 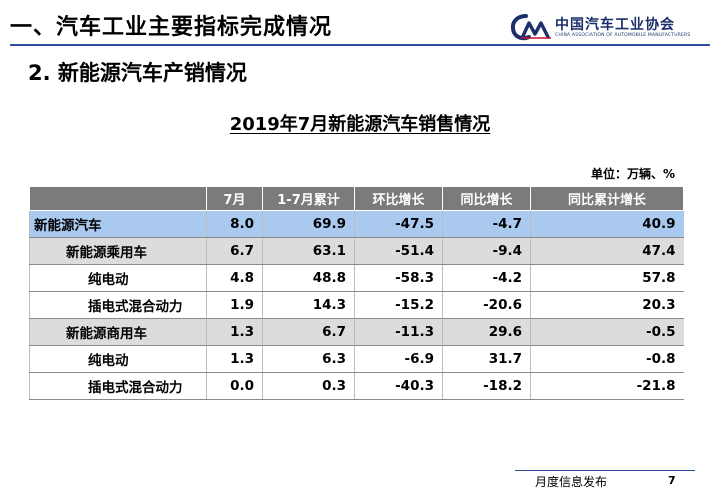 What do you see at coordinates (398, 224) in the screenshot?
I see `value-mom: -47.5` at bounding box center [398, 224].